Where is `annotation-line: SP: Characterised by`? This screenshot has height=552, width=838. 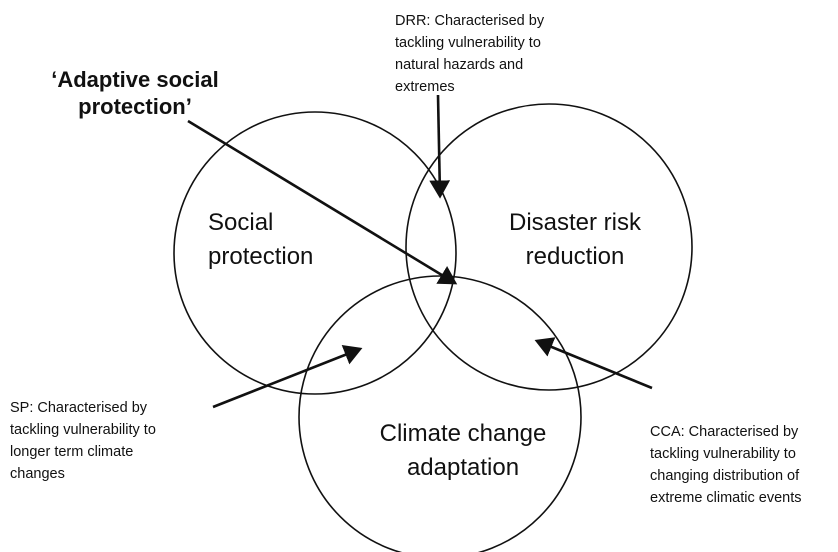
annotation-line: SP: Characterised by is located at coordinates (79, 408).